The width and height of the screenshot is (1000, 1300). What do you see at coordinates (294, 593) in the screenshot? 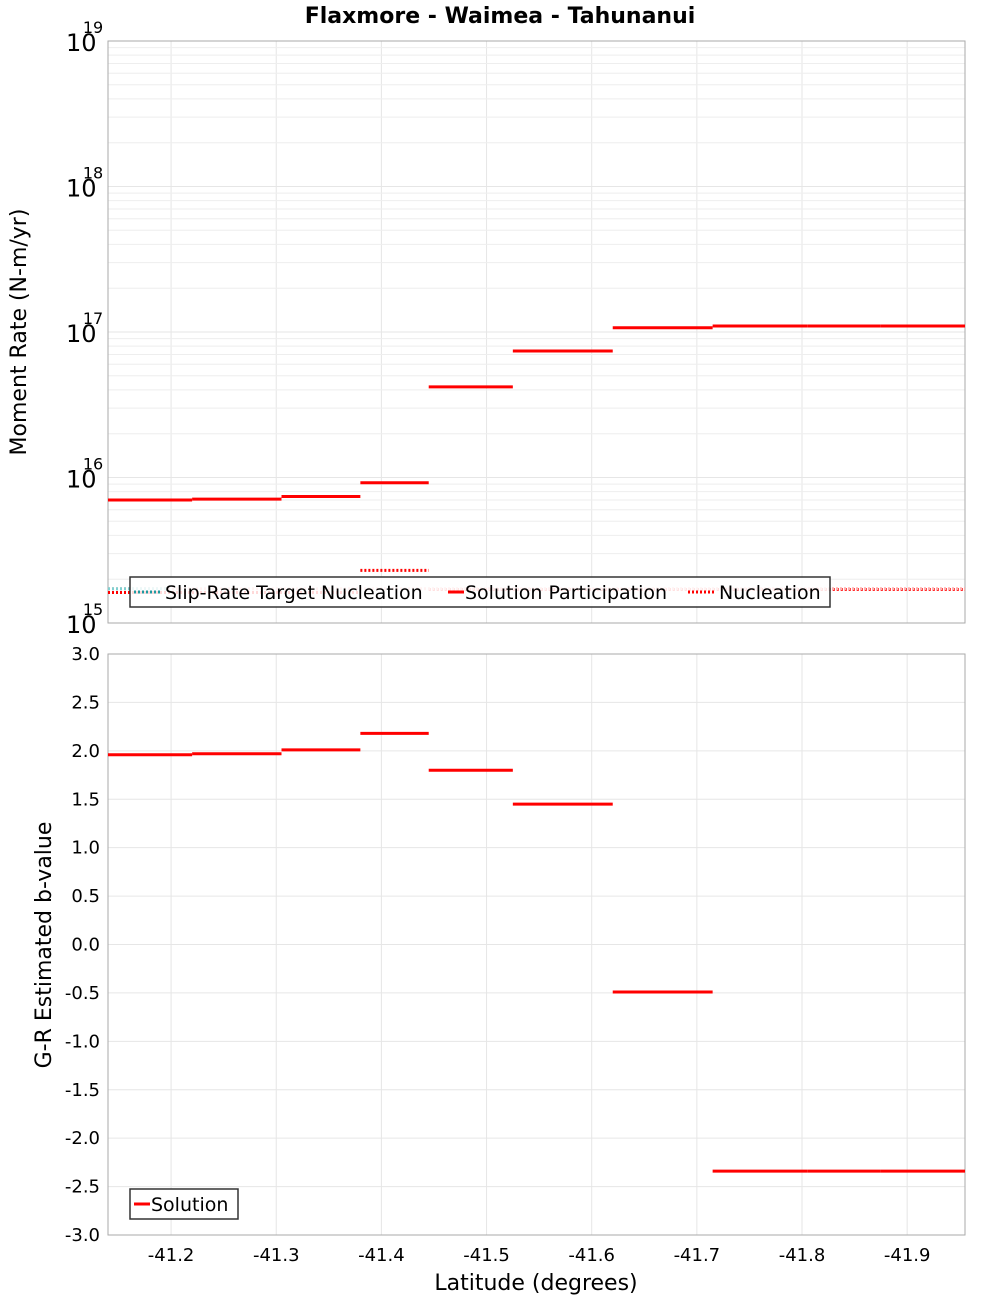
I see `legend-label: Slip-Rate Target Nucleation` at bounding box center [294, 593].